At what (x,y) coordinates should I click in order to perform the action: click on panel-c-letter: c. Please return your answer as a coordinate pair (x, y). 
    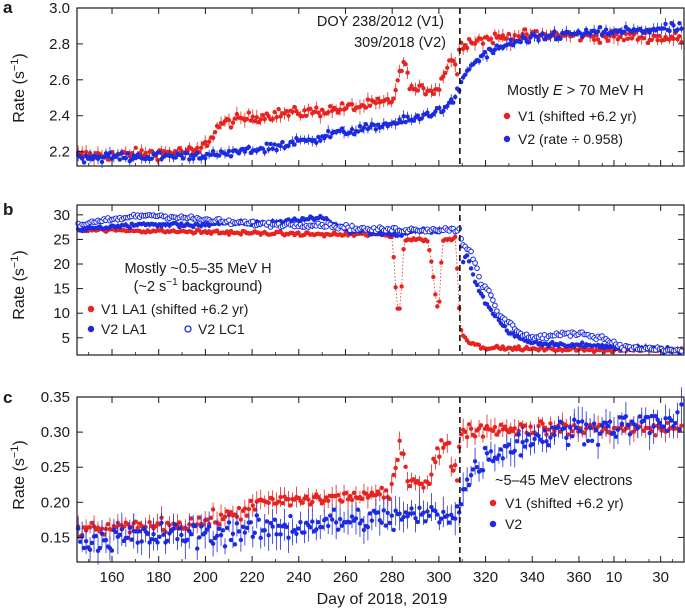
    Looking at the image, I should click on (7, 397).